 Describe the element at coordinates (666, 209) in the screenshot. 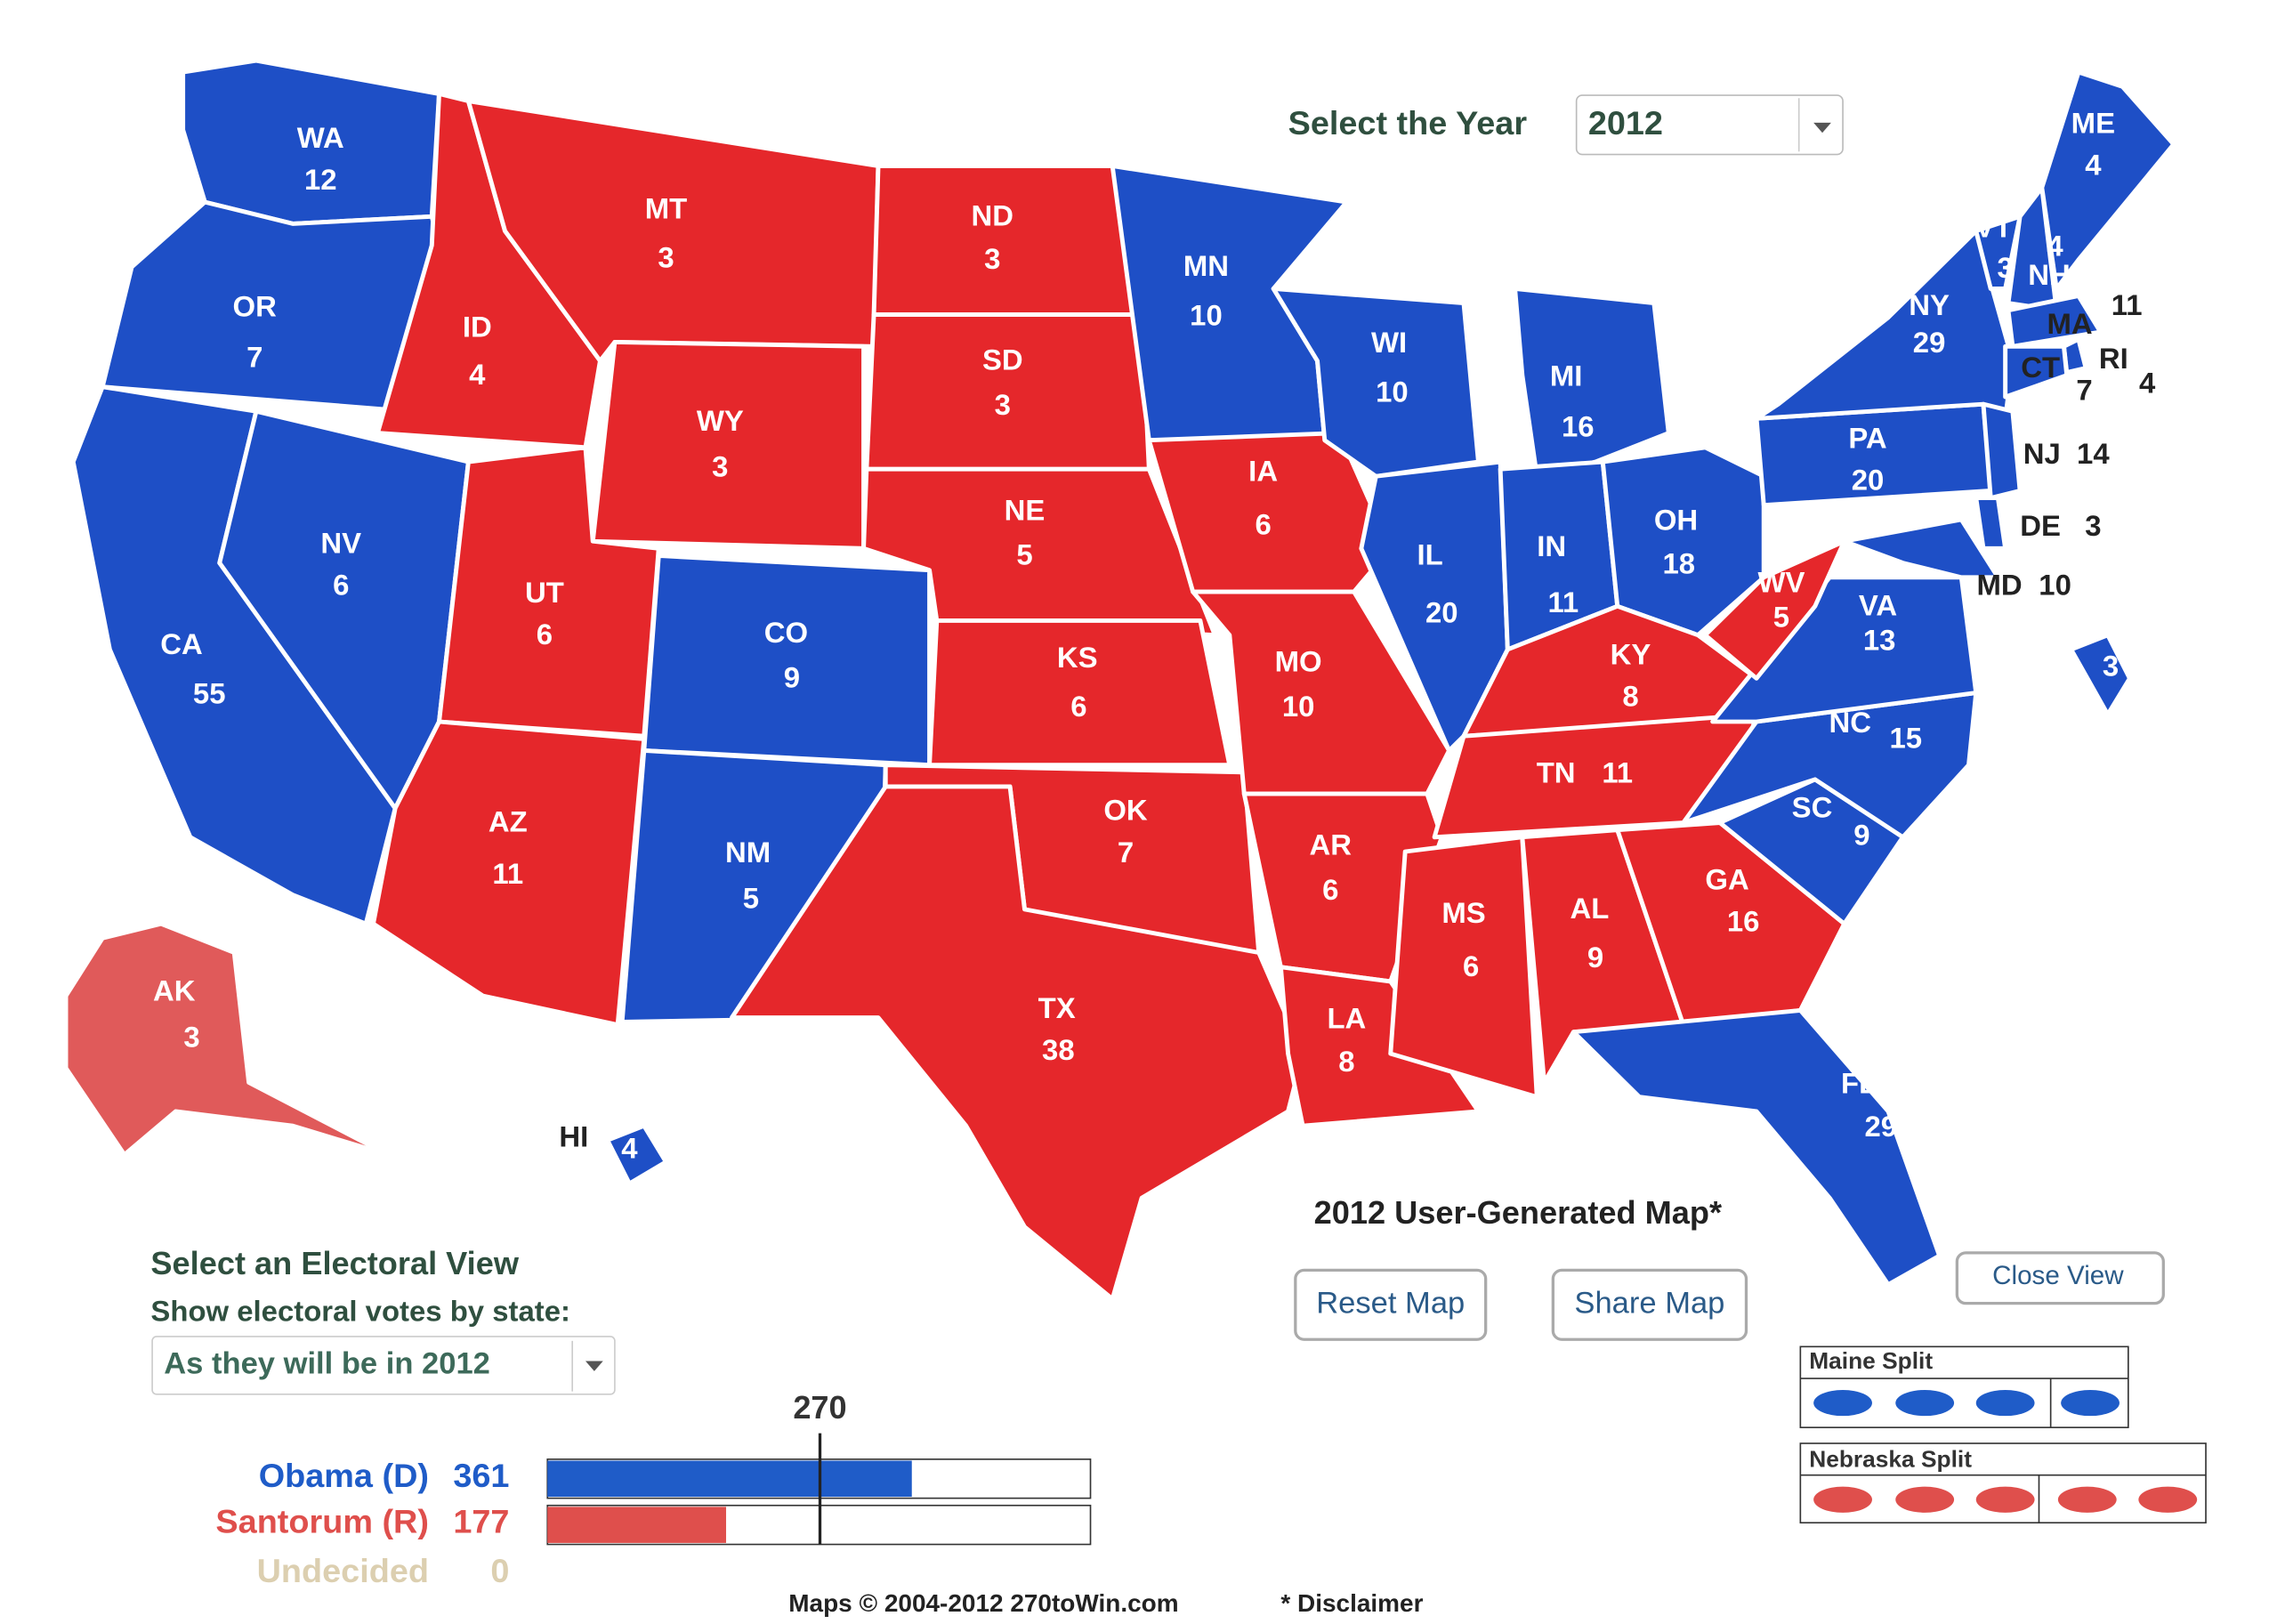

I see `state-abbr: MT` at that location.